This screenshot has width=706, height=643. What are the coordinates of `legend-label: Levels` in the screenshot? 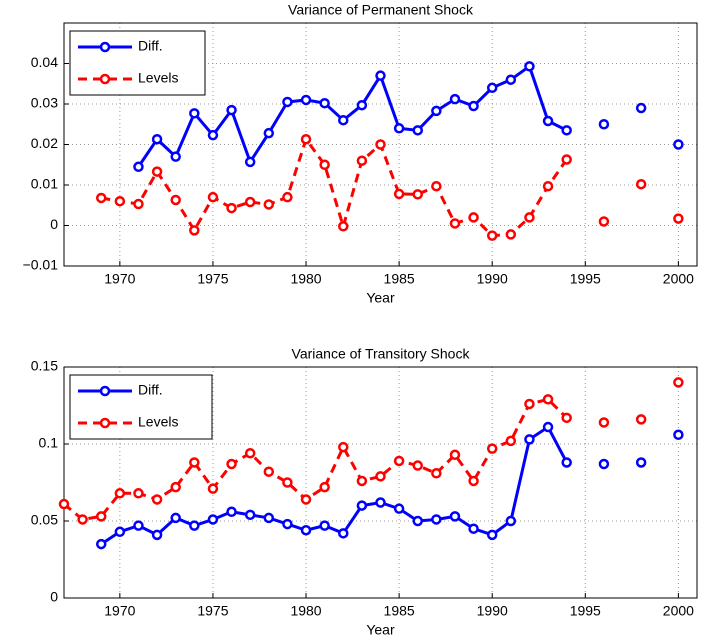 It's located at (158, 78).